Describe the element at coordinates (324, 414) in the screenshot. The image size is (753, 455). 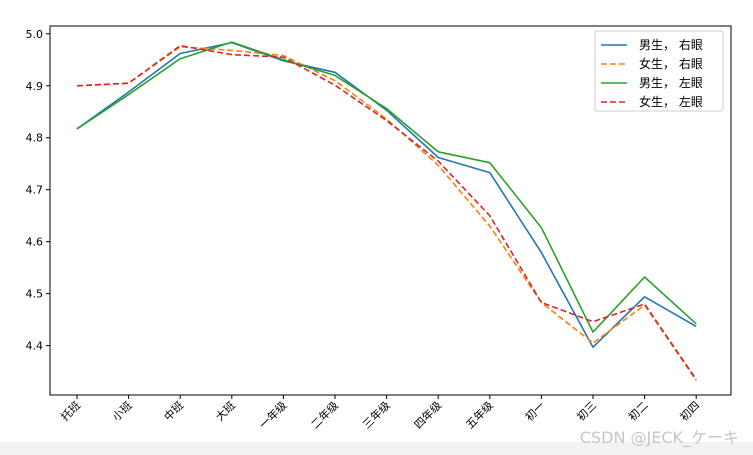
I see `x-tick-label: 二年级` at that location.